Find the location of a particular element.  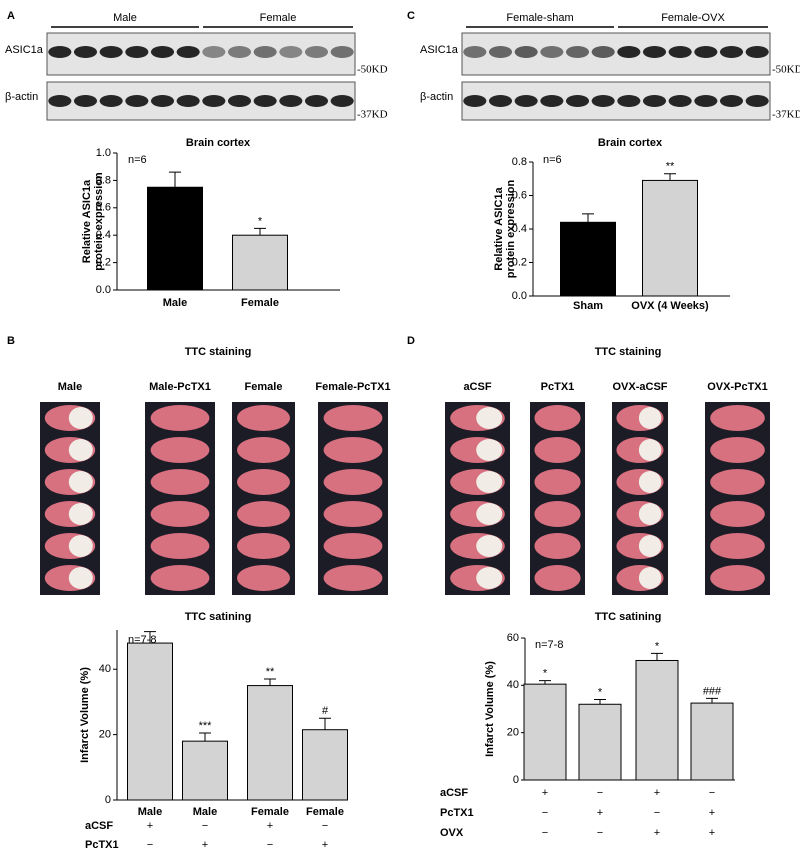

panel-title: TTC staining is located at coordinates (628, 352).